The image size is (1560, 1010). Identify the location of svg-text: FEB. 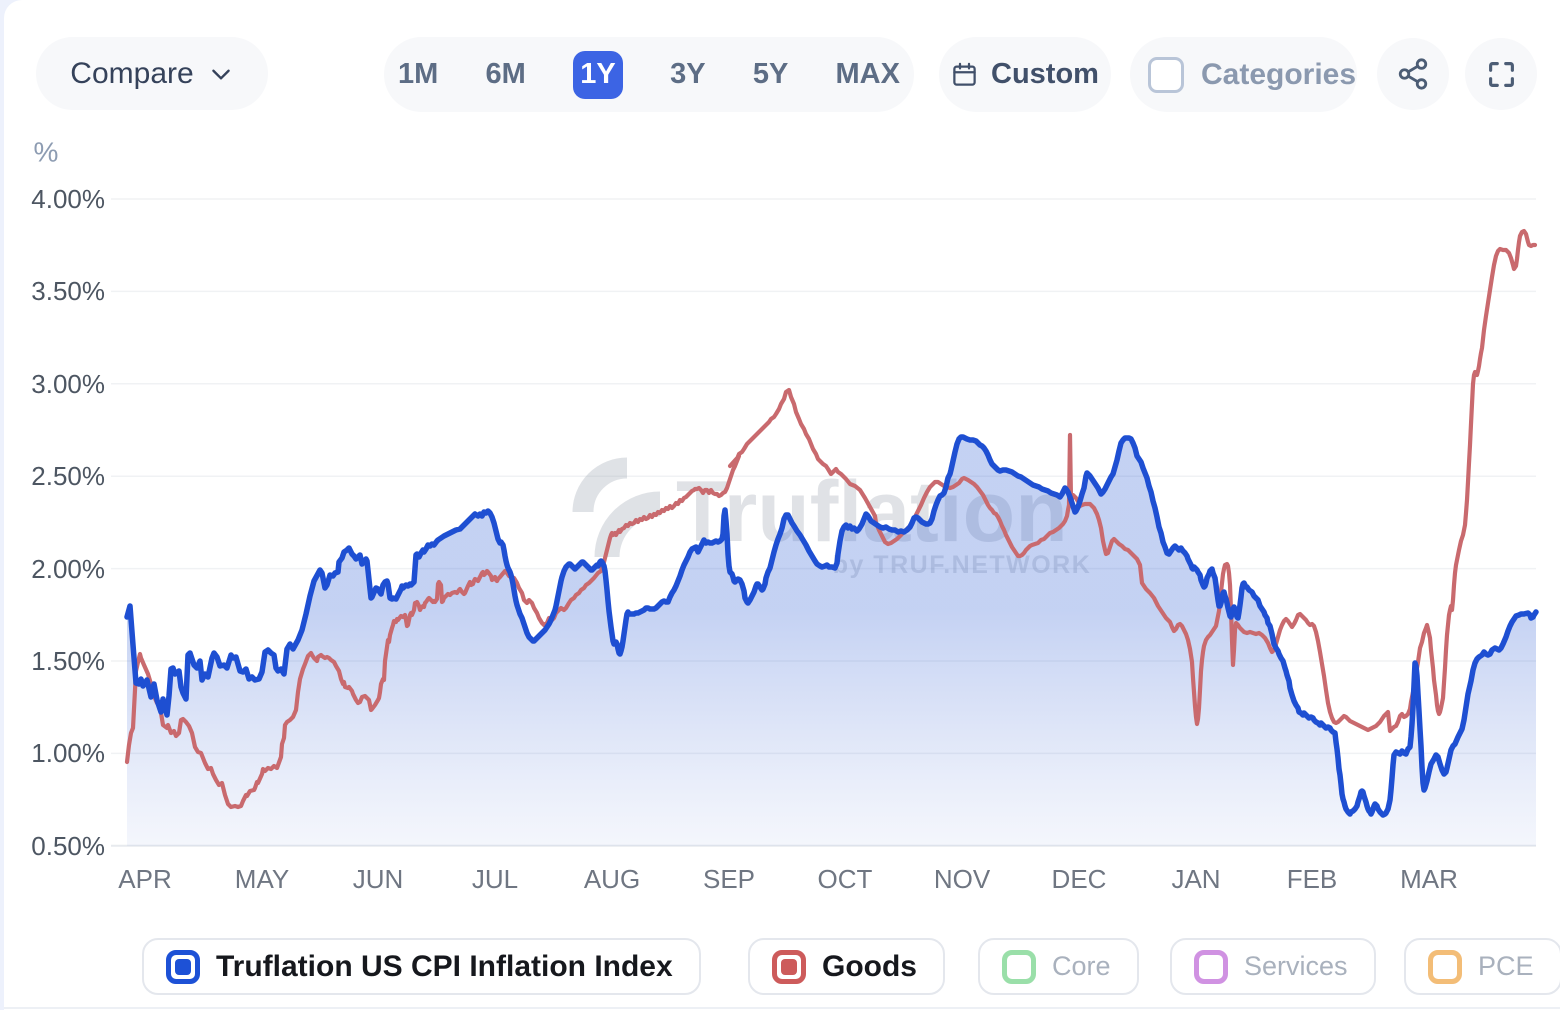
(1312, 879).